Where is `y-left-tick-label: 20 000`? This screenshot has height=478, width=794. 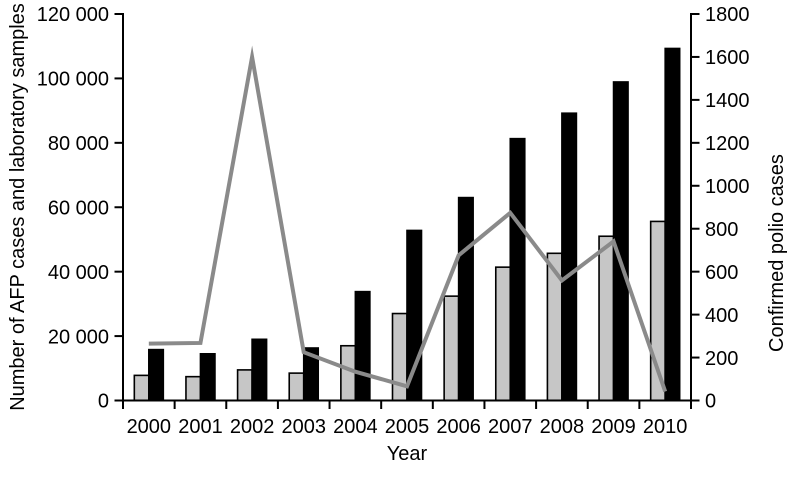 y-left-tick-label: 20 000 is located at coordinates (78, 337).